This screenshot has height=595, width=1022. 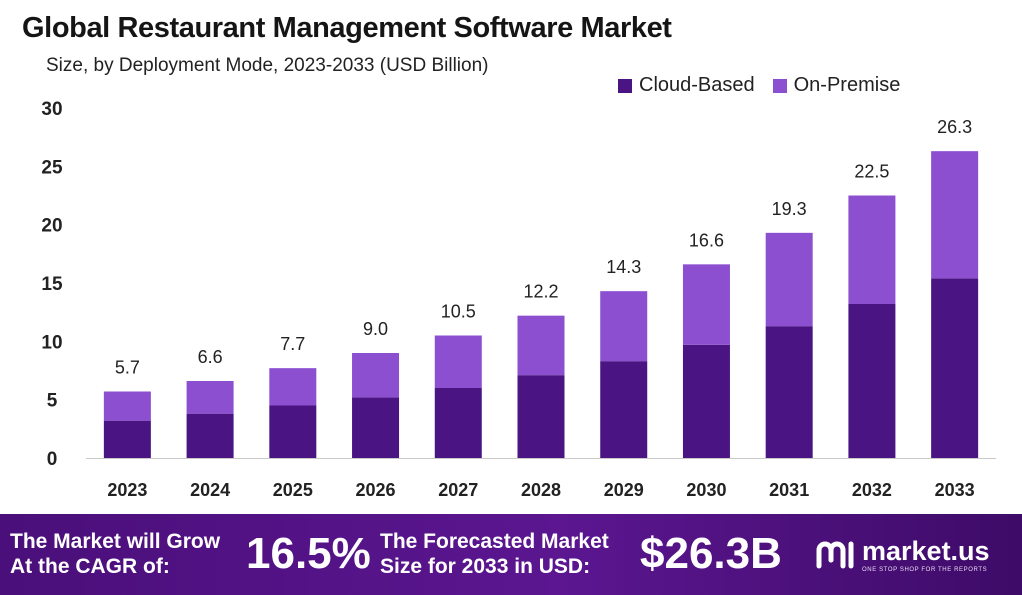 What do you see at coordinates (90, 566) in the screenshot?
I see `cagr-line-2: At the CAGR of:` at bounding box center [90, 566].